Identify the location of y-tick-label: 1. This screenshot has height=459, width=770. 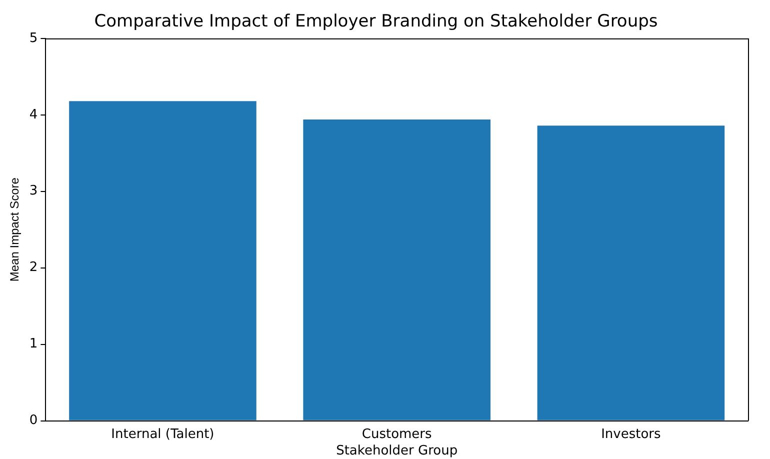
(33, 344).